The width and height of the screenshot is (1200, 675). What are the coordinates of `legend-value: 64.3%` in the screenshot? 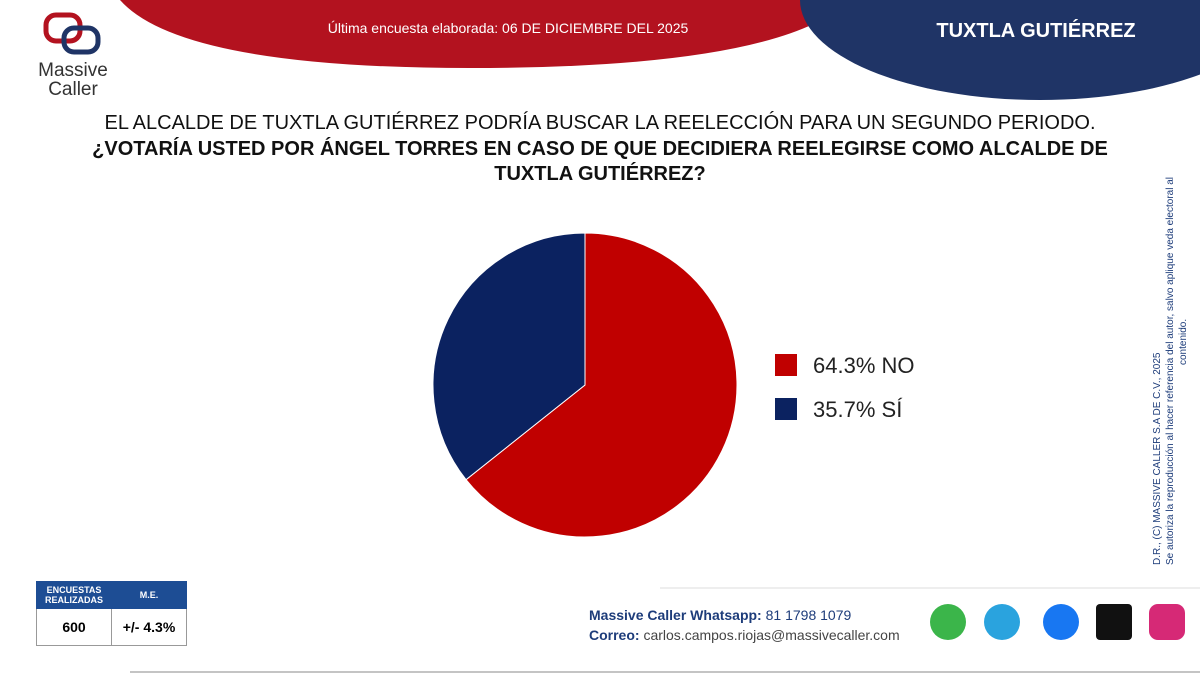 It's located at (844, 365).